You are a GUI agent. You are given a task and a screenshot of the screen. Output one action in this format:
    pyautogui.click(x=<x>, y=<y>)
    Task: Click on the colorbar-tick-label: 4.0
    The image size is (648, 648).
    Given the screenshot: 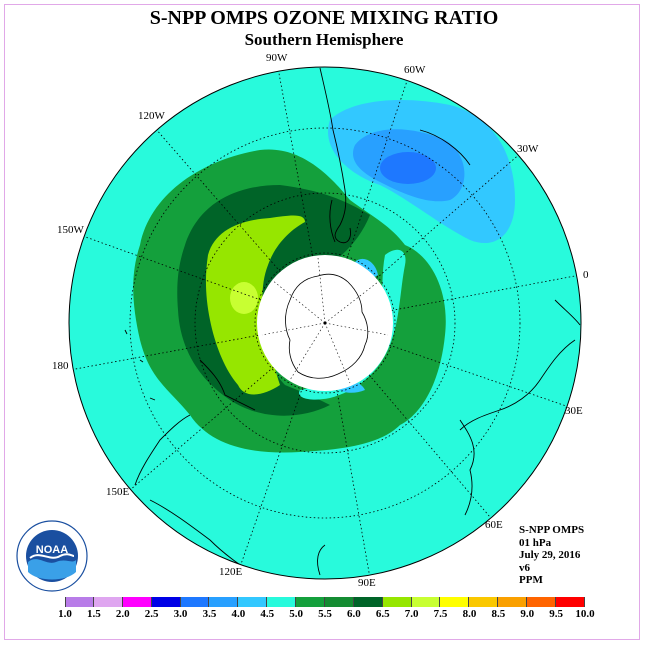 What is the action you would take?
    pyautogui.click(x=238, y=614)
    